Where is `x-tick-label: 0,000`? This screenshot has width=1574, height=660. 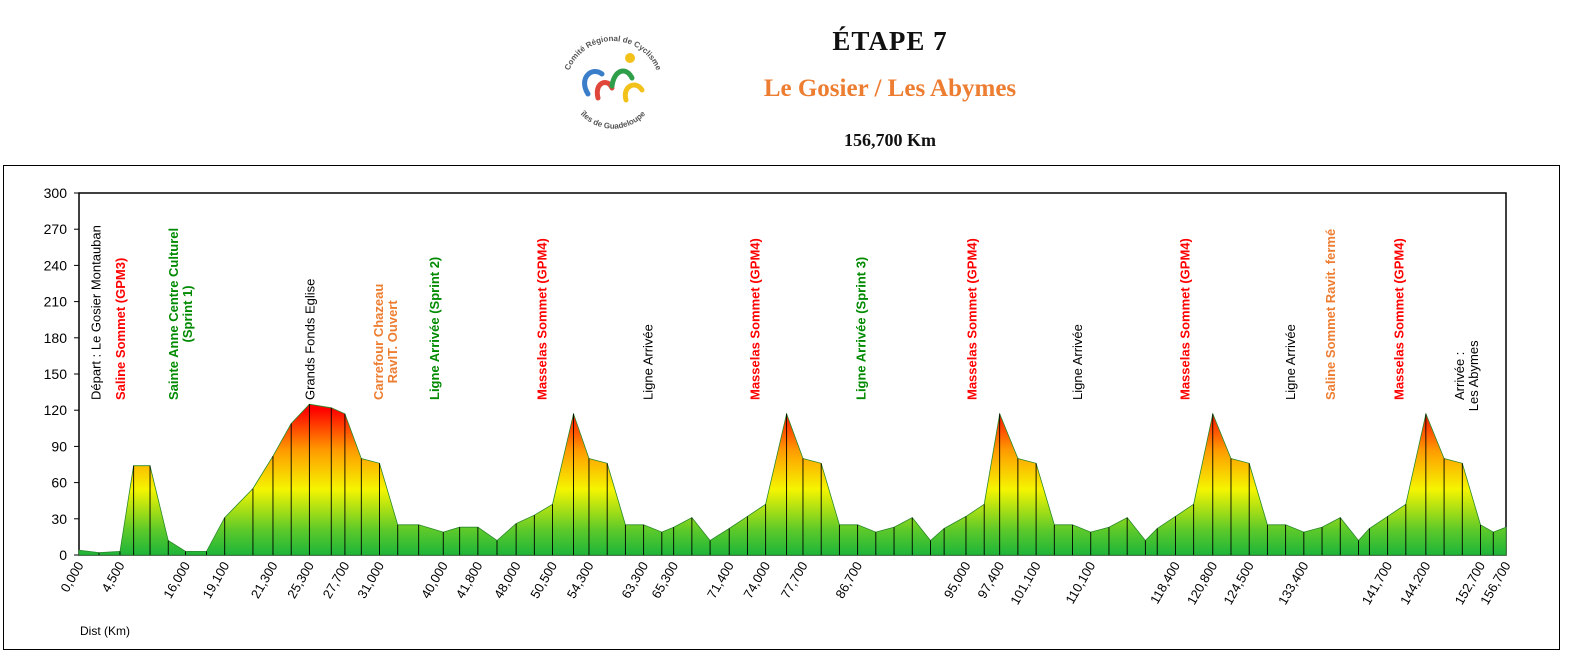 x-tick-label: 0,000 is located at coordinates (71, 577).